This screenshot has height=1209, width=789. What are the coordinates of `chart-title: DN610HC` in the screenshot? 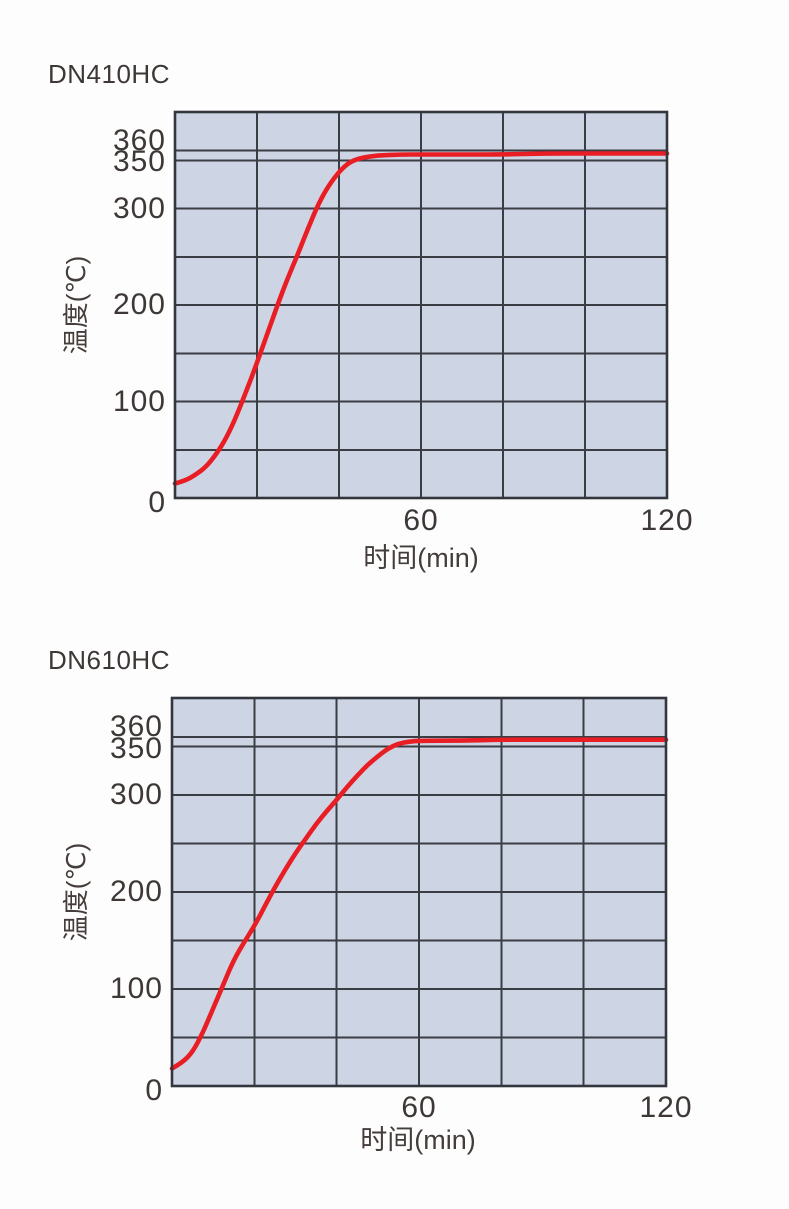 It's located at (109, 660).